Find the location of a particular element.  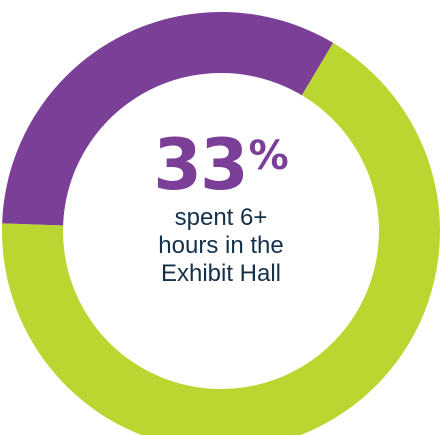

center-stat: 33% is located at coordinates (221, 165).